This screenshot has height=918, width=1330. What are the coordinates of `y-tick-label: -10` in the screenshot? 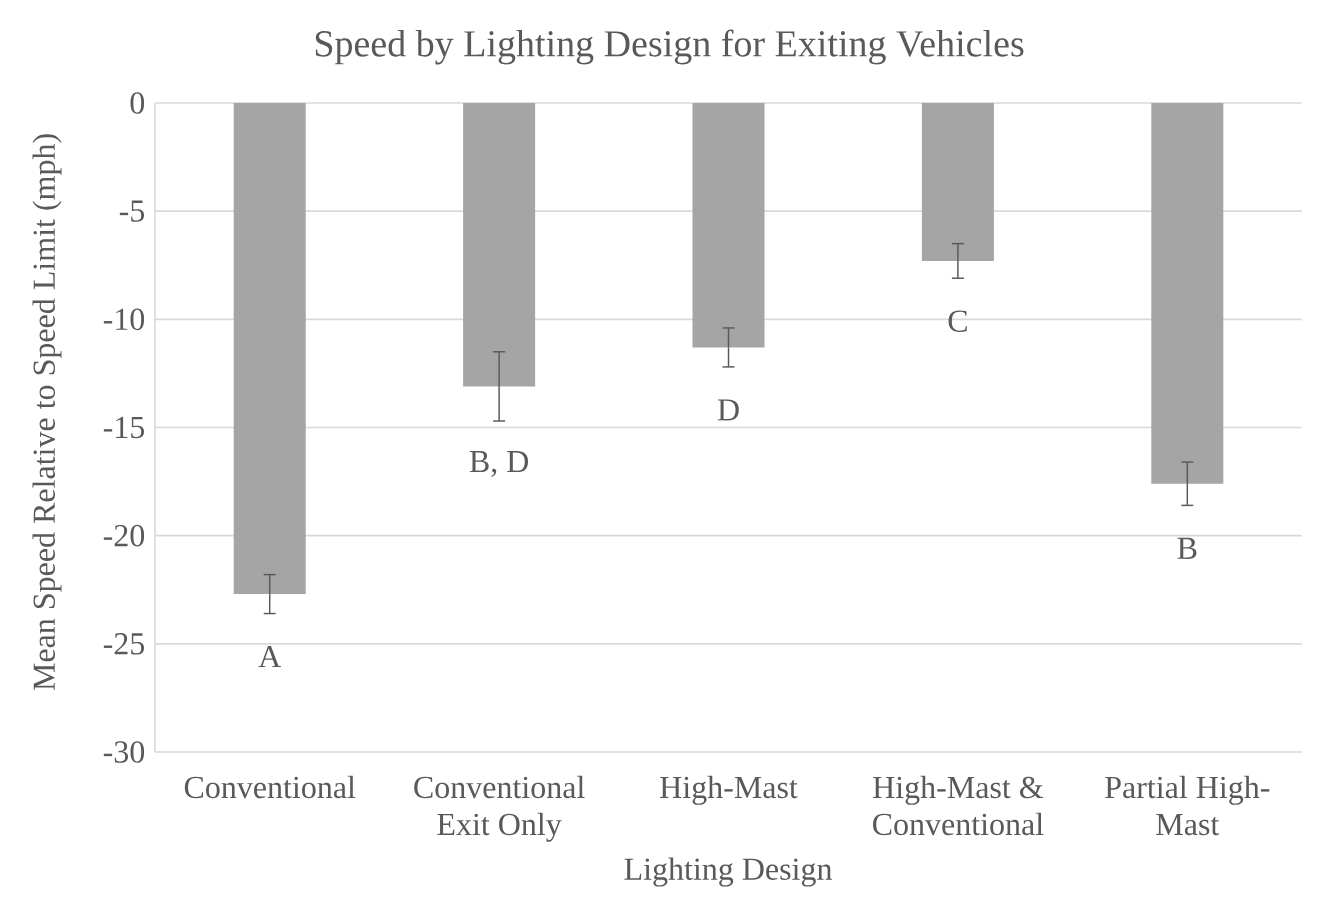 It's located at (124, 319).